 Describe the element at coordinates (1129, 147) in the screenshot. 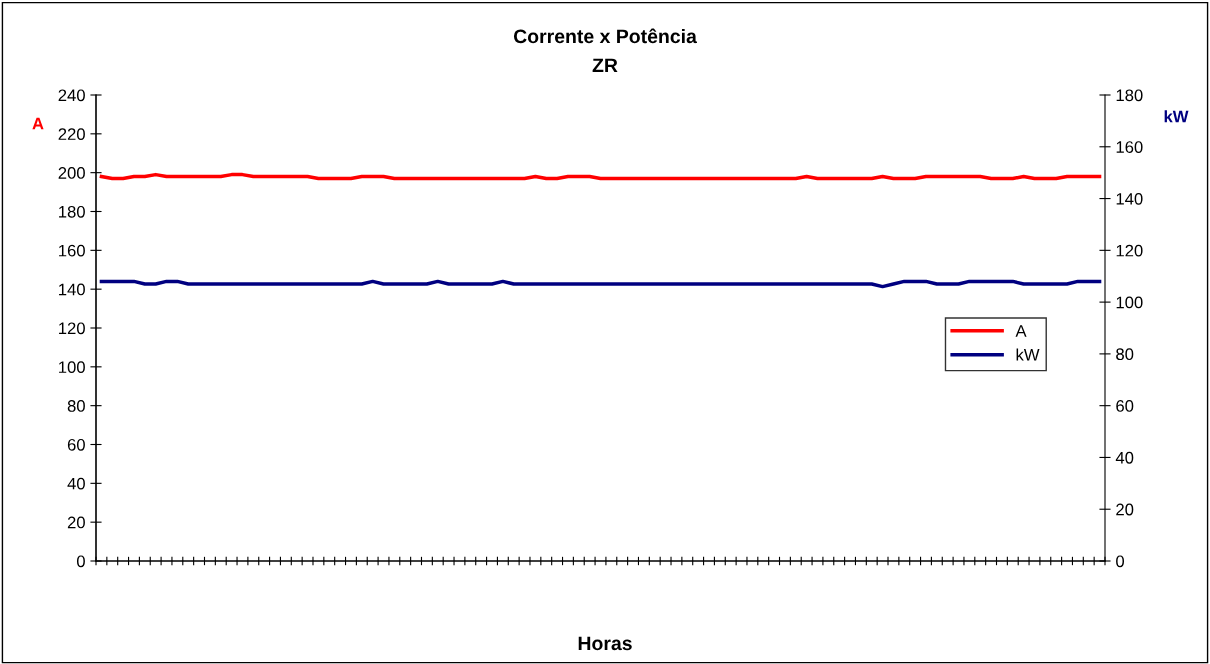

I see `y2-tick-label: 160` at that location.